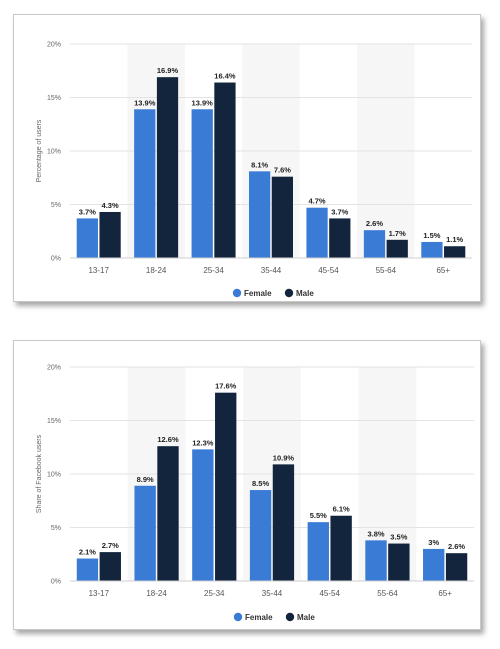  Describe the element at coordinates (259, 164) in the screenshot. I see `data-label: 8.1%` at that location.